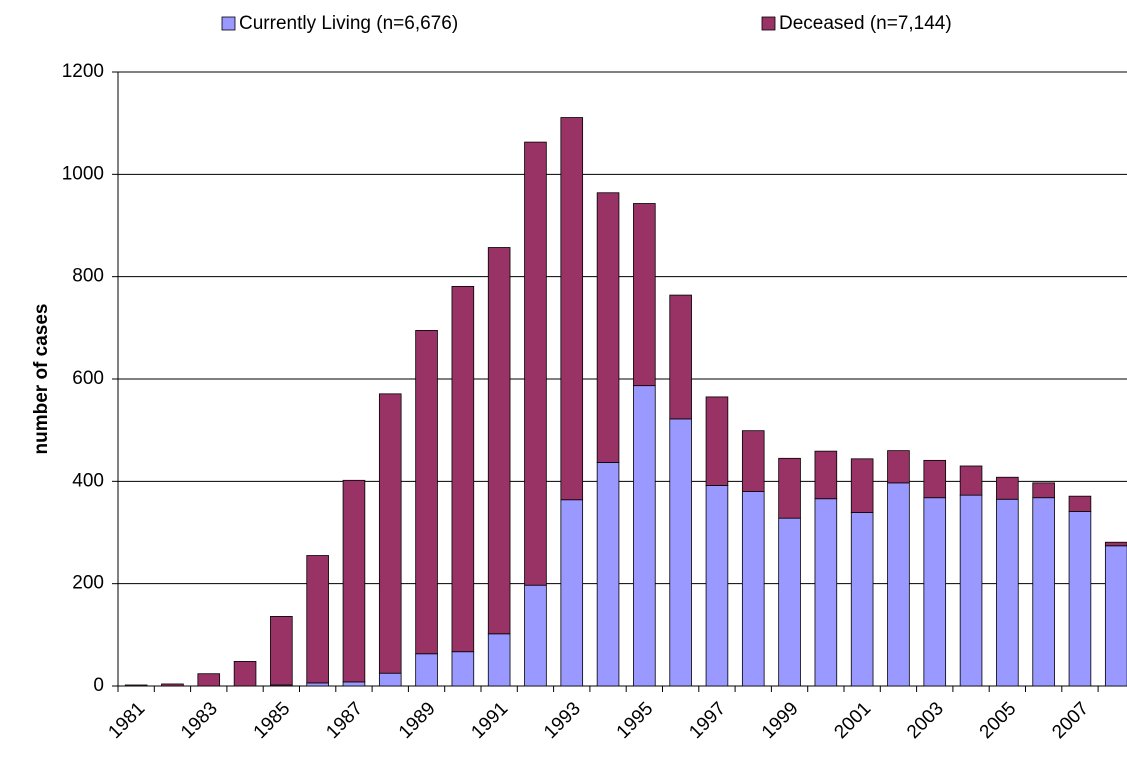  I want to click on x-tick-label: 1987, so click(344, 720).